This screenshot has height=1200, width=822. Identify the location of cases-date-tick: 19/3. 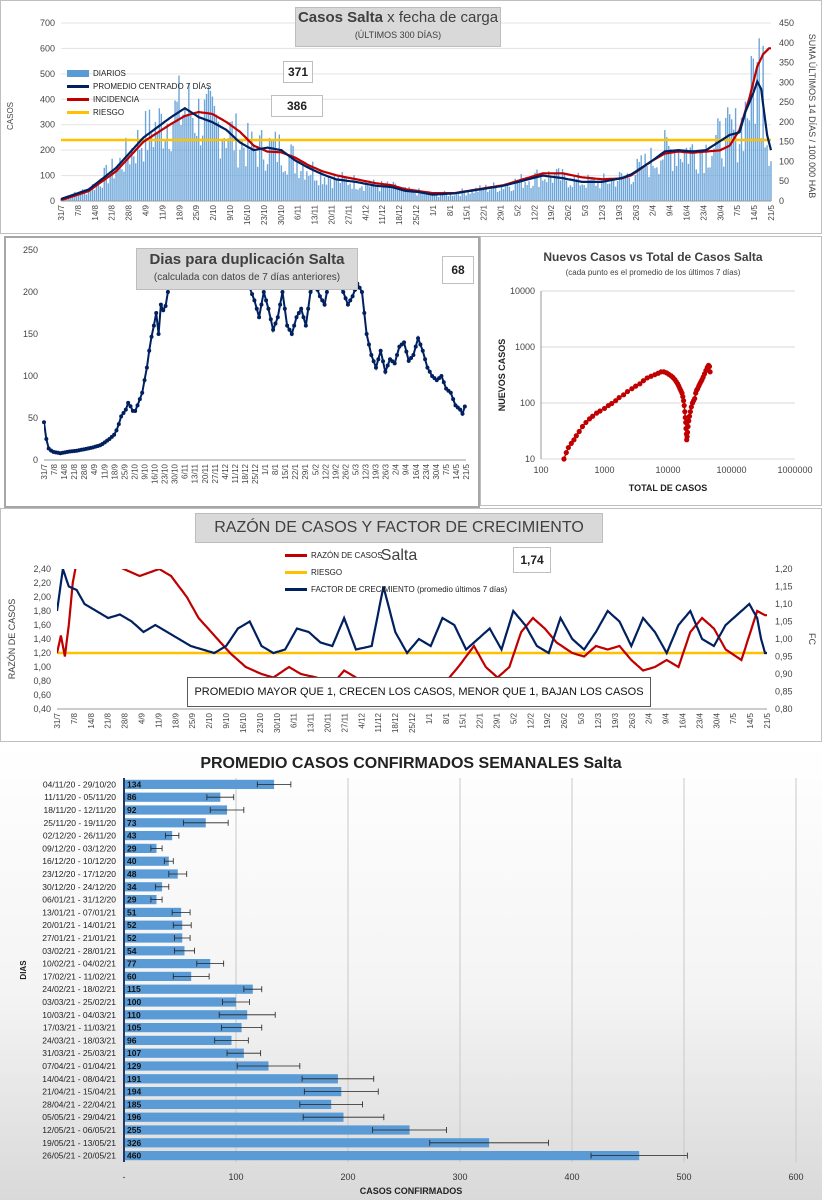
(619, 212).